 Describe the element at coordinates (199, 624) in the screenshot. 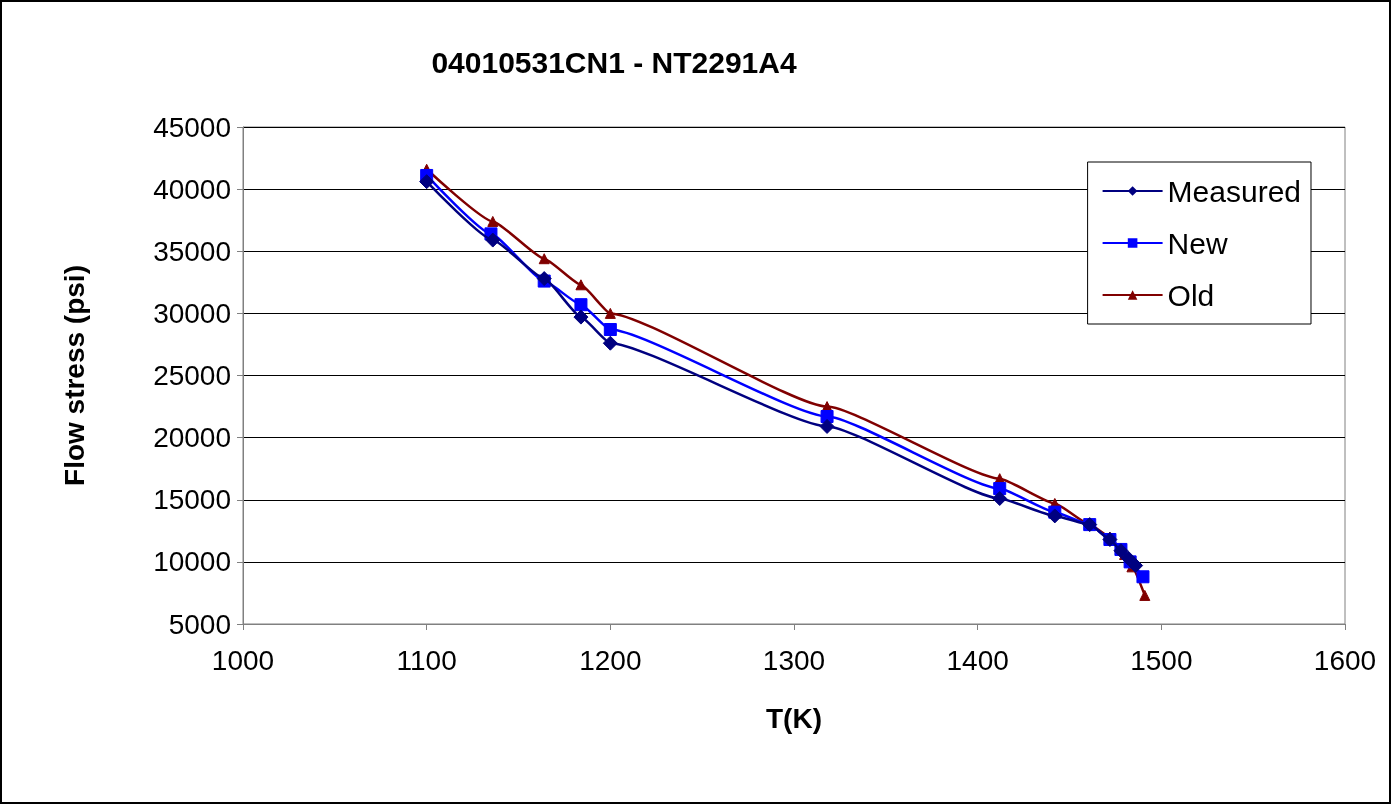

I see `y-tick-label: 5000` at that location.